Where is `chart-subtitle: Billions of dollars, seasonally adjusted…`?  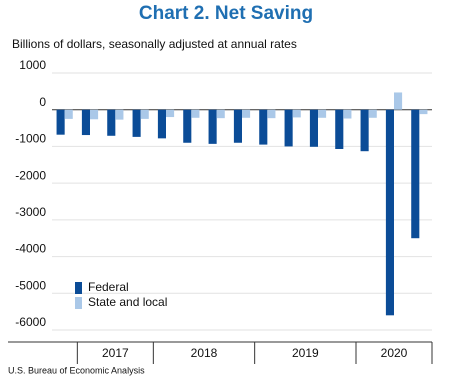 chart-subtitle: Billions of dollars, seasonally adjusted… is located at coordinates (154, 44).